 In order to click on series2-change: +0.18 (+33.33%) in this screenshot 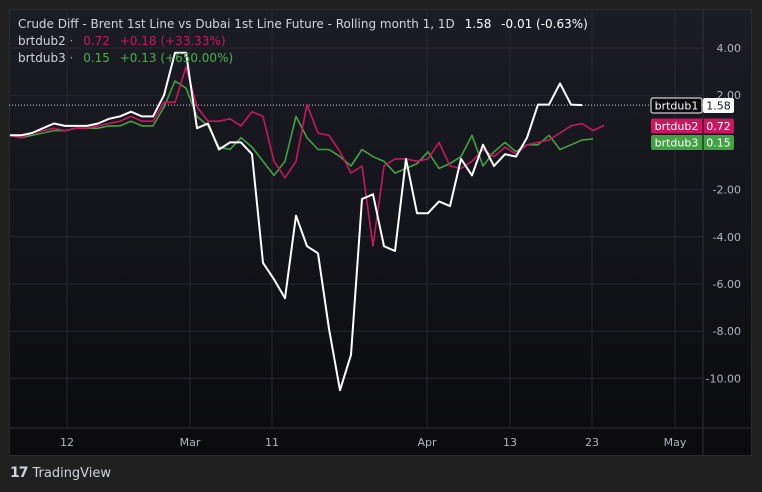, I will do `click(172, 41)`.